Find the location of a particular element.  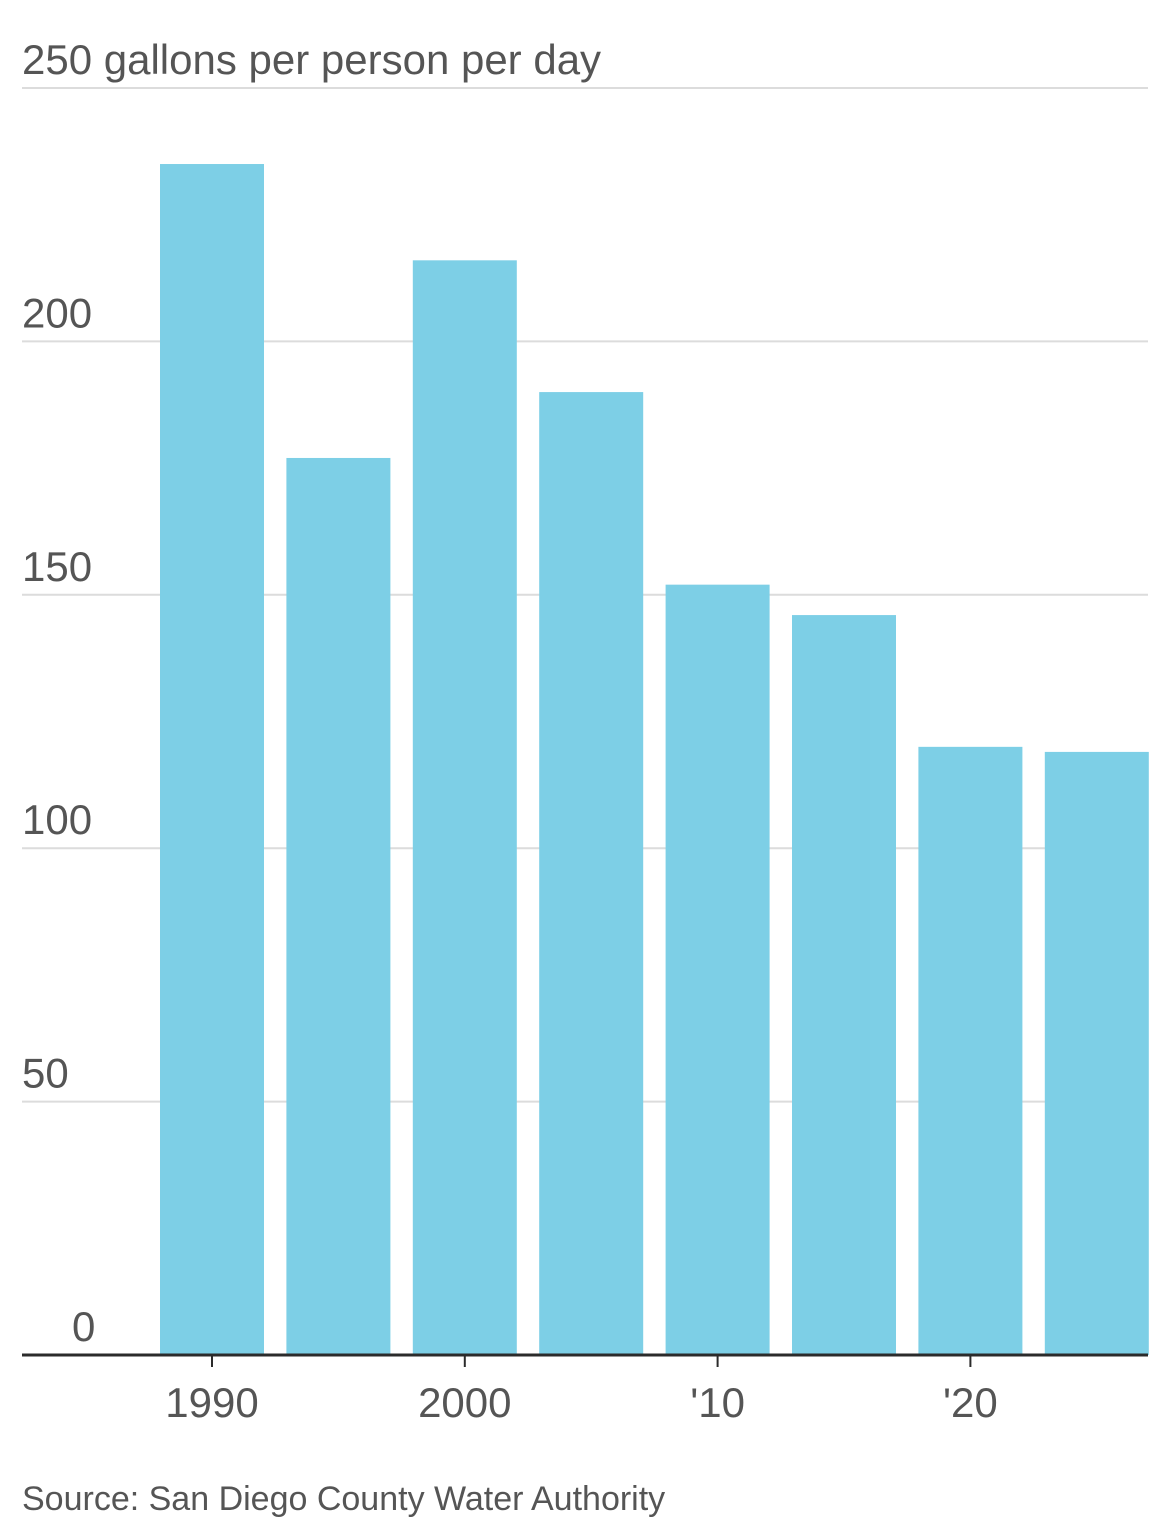

y-tick-label-200: 200 is located at coordinates (57, 312).